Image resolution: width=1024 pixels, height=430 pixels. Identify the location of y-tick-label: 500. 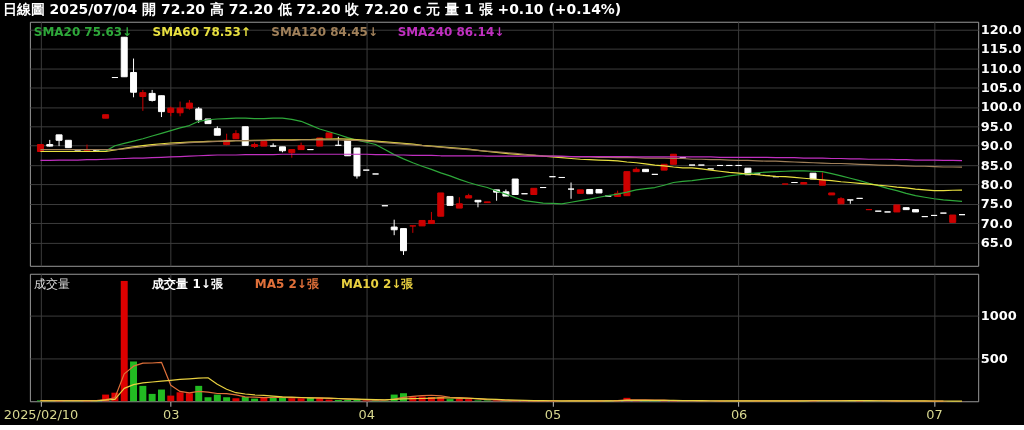
(994, 358).